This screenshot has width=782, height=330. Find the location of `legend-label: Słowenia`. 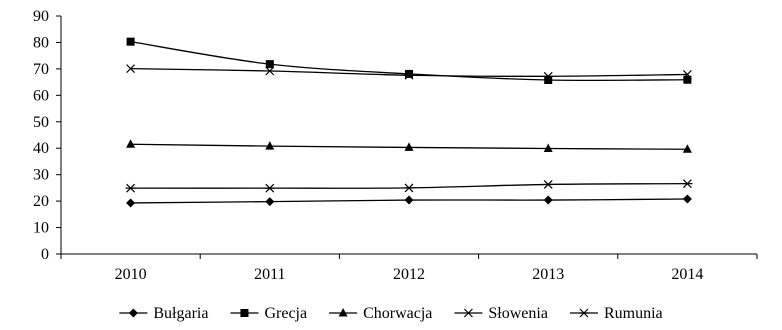

legend-label: Słowenia is located at coordinates (518, 313).